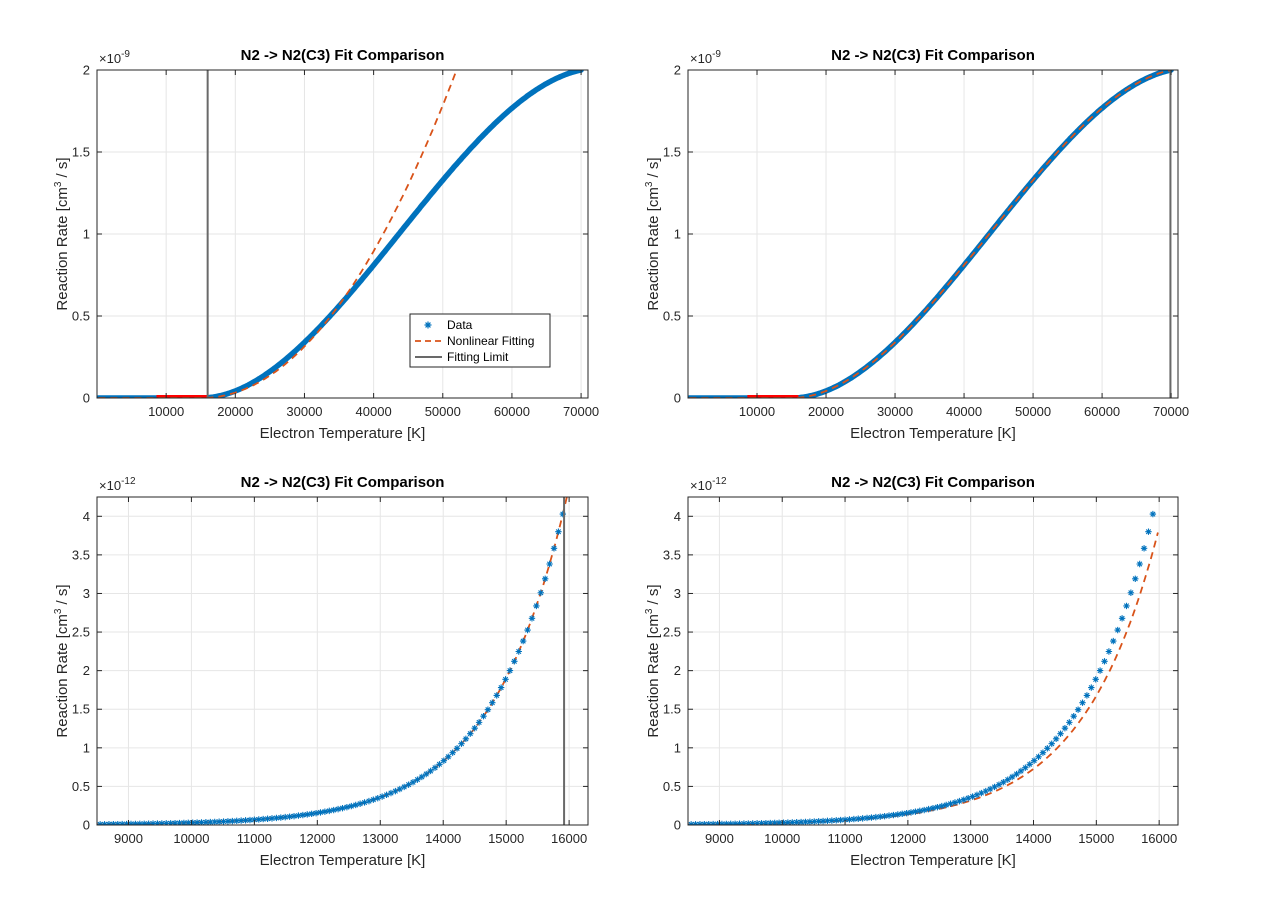 This screenshot has height=924, width=1280. Describe the element at coordinates (1171, 411) in the screenshot. I see `x-tick-label: 70000` at that location.